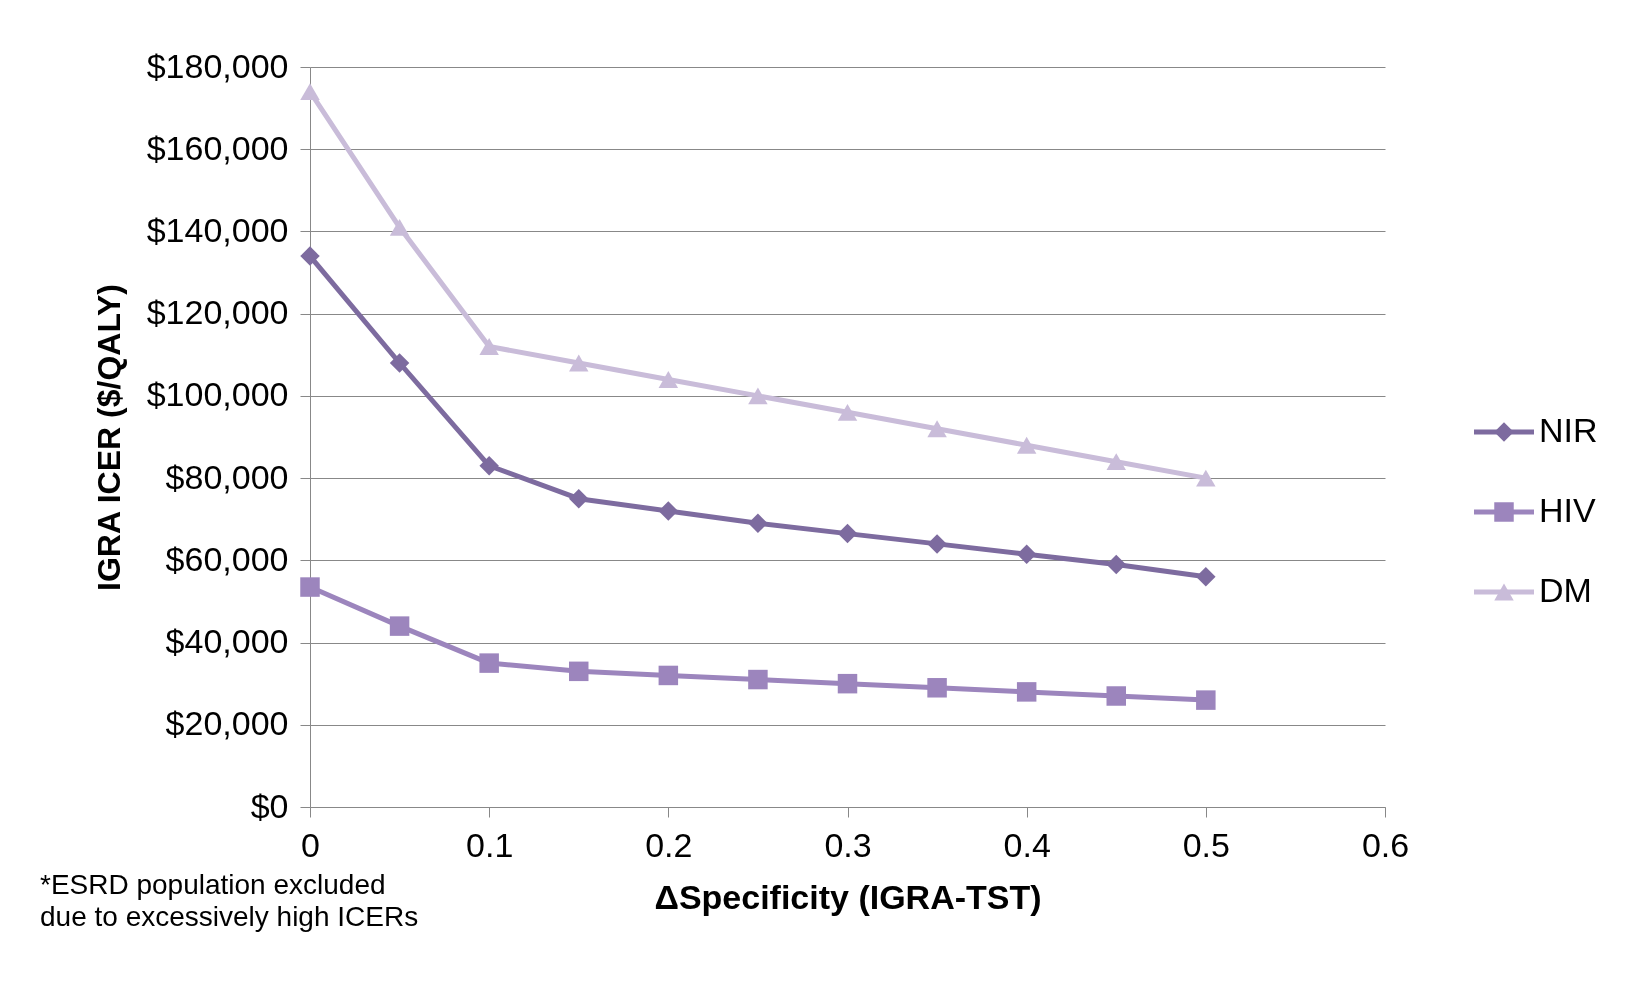 The image size is (1647, 984). What do you see at coordinates (669, 844) in the screenshot?
I see `x-tick-label: 0.2` at bounding box center [669, 844].